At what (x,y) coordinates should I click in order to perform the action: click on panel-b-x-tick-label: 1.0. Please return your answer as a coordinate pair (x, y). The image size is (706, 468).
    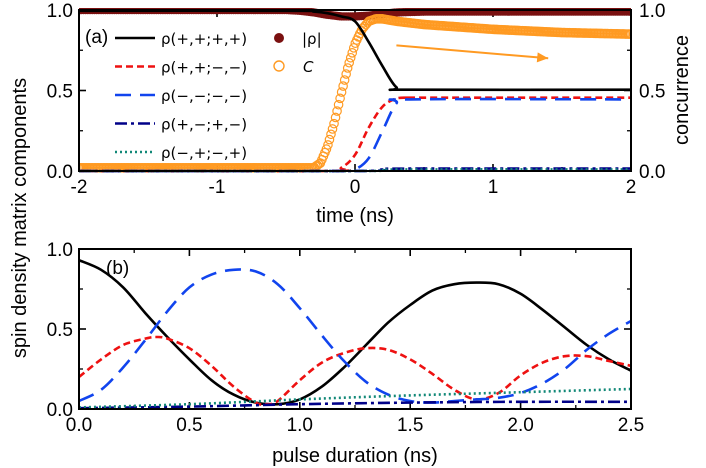
    Looking at the image, I should click on (300, 425).